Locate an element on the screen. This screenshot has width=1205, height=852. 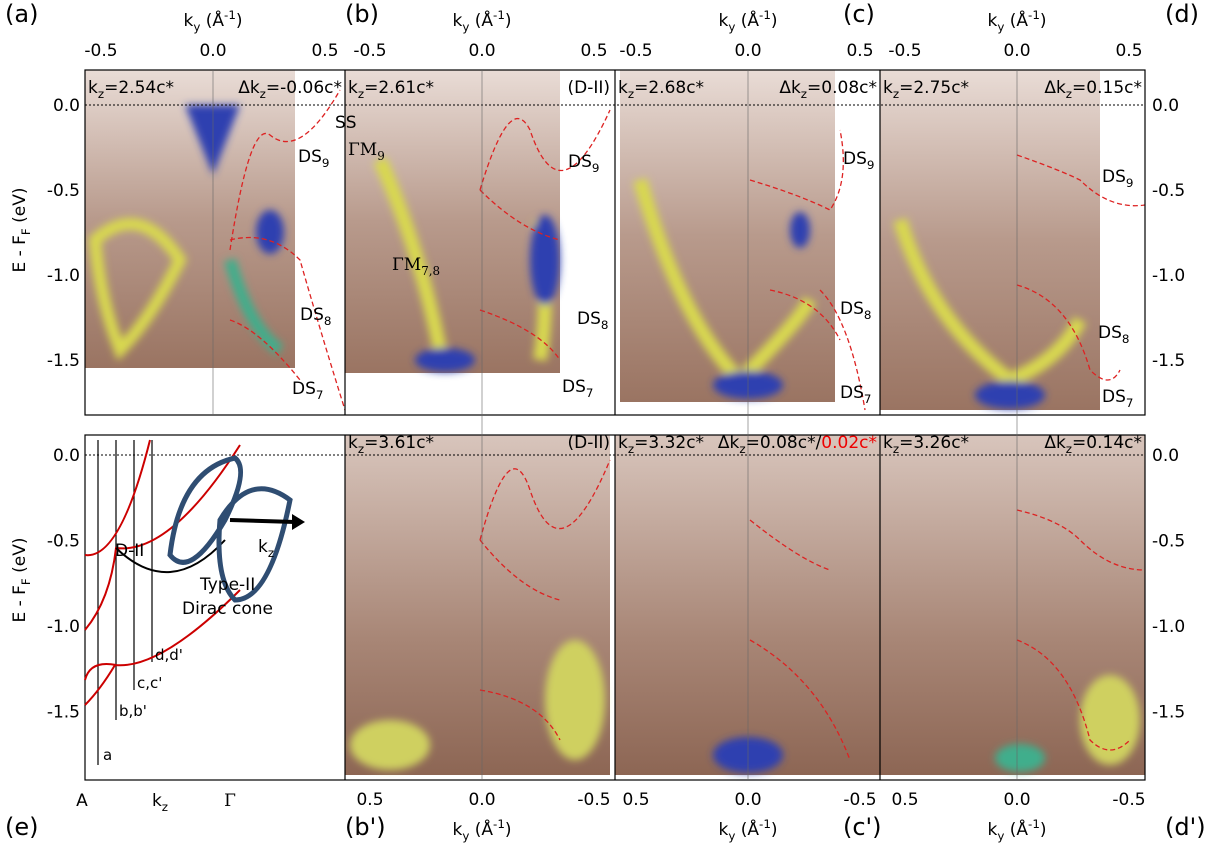
text-part: =2.61c* is located at coordinates (399, 88).